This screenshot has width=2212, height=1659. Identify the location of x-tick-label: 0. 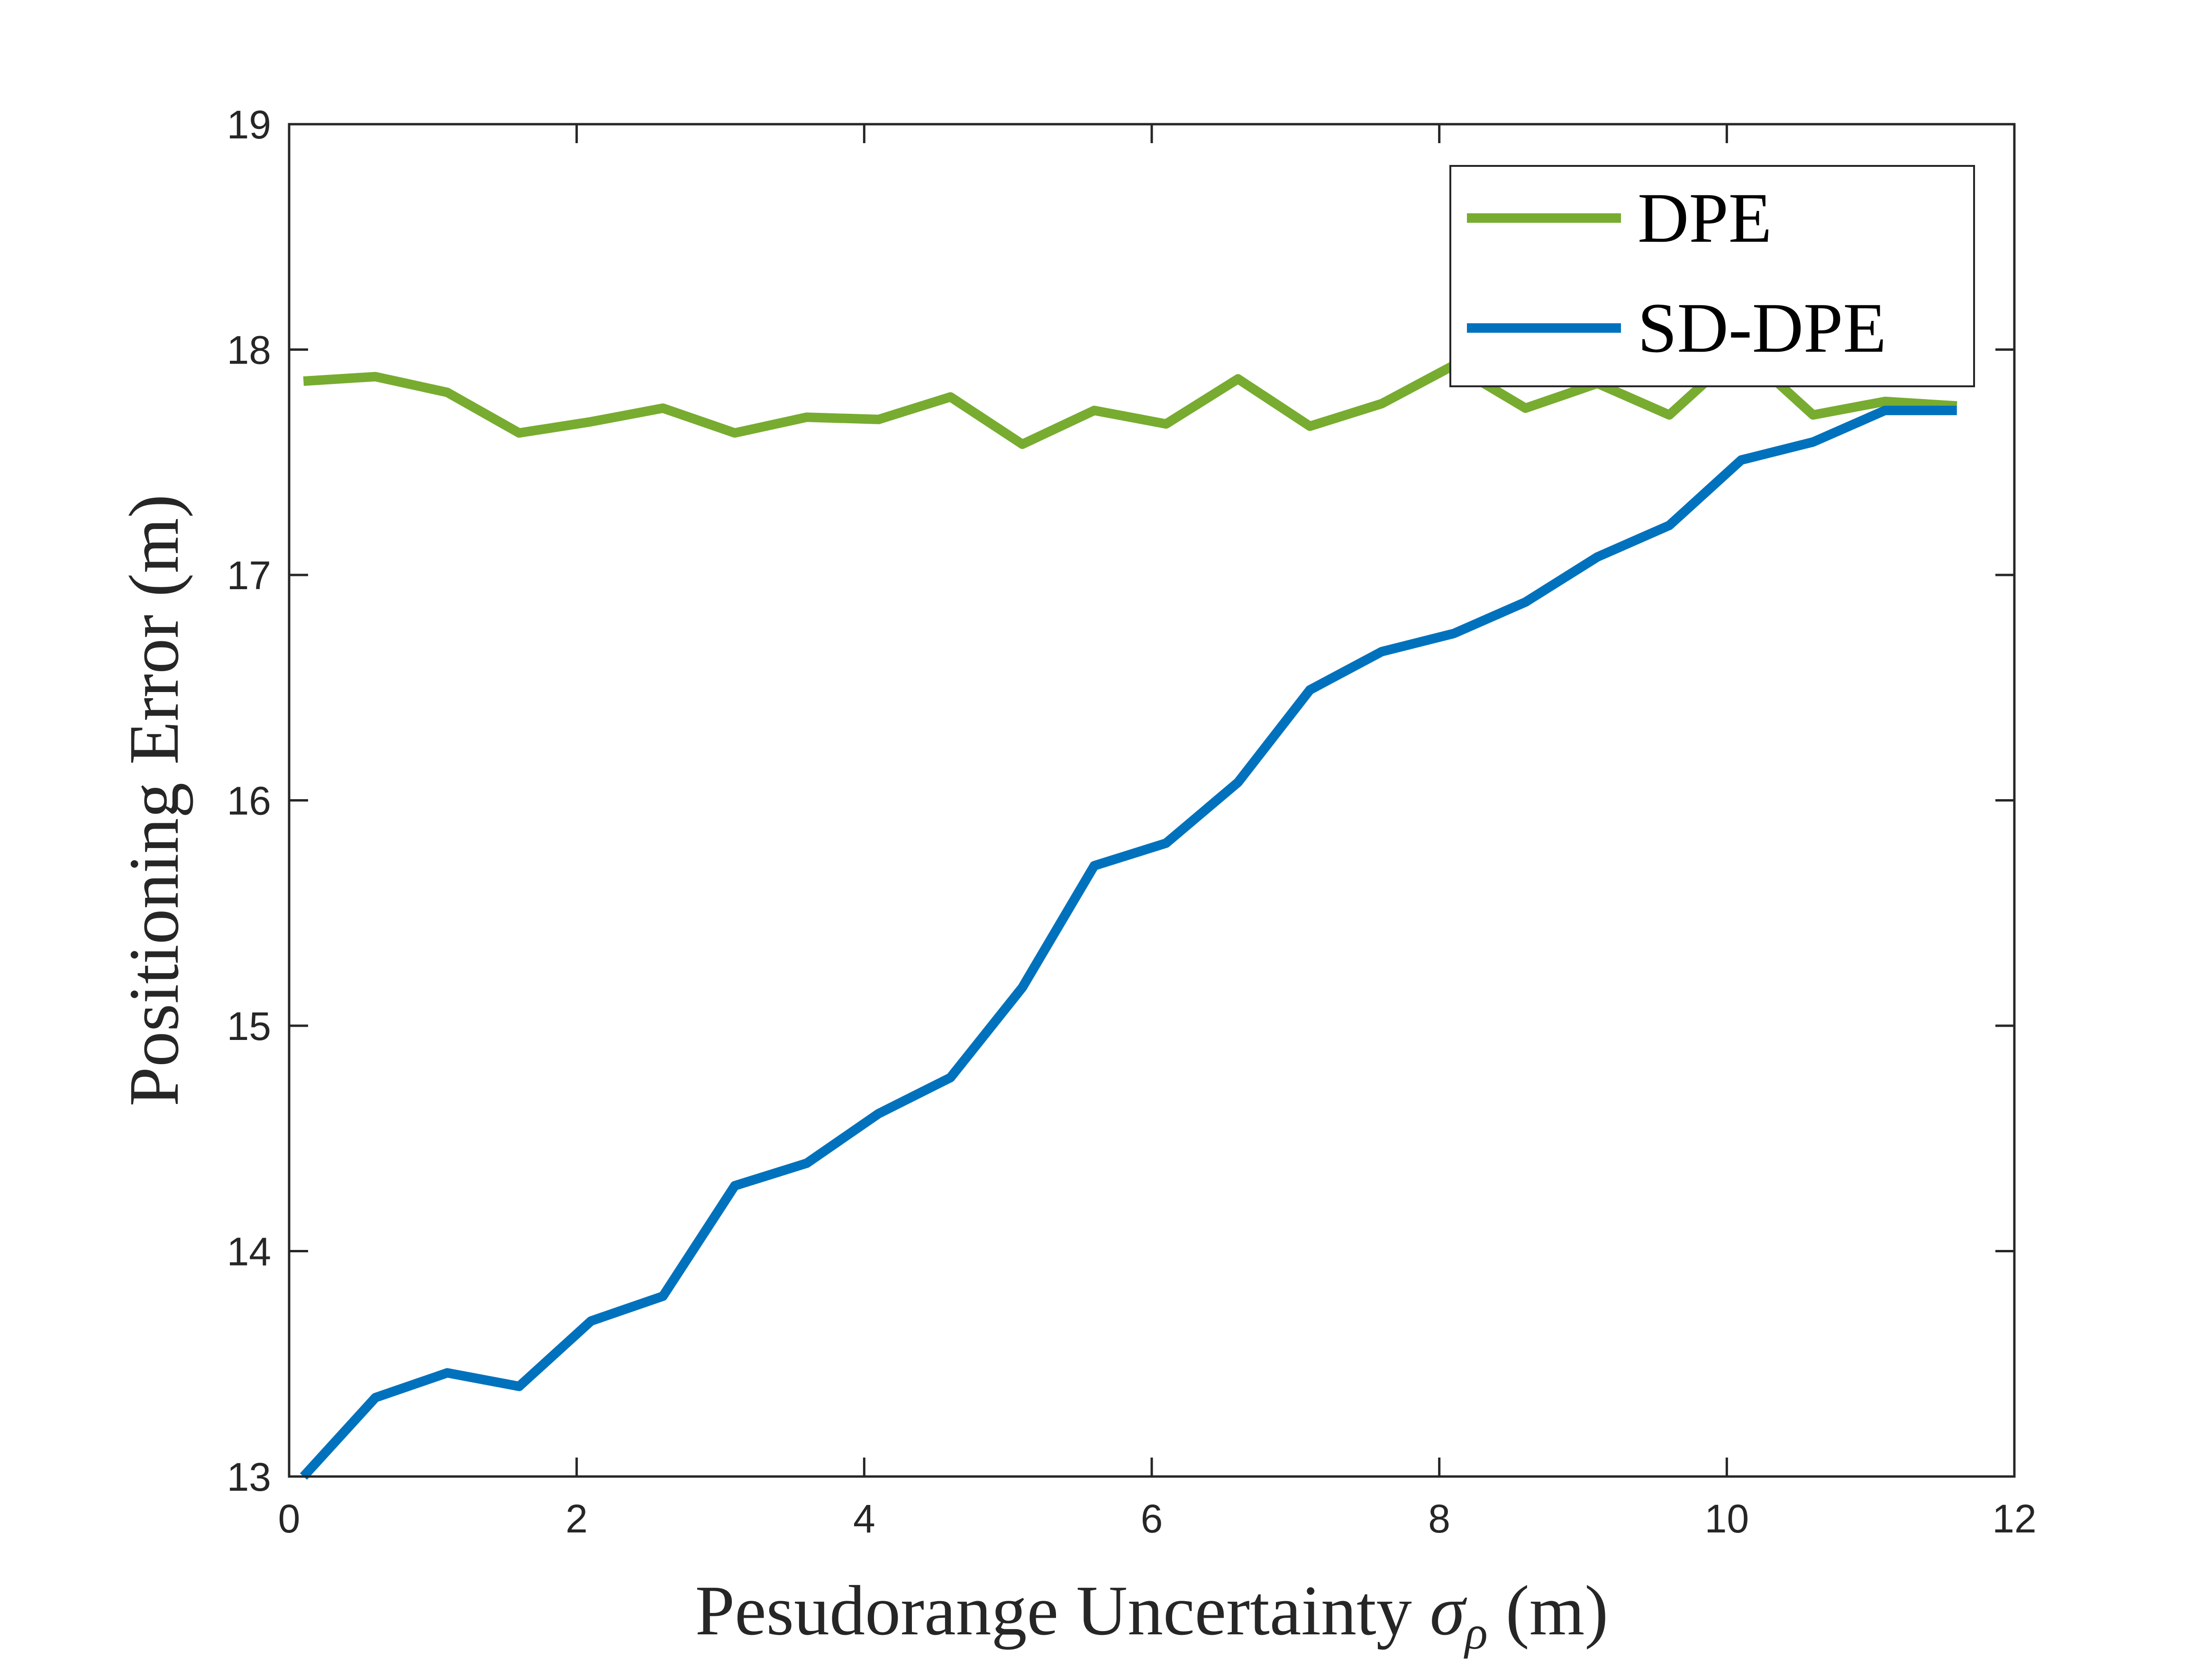
(289, 1518).